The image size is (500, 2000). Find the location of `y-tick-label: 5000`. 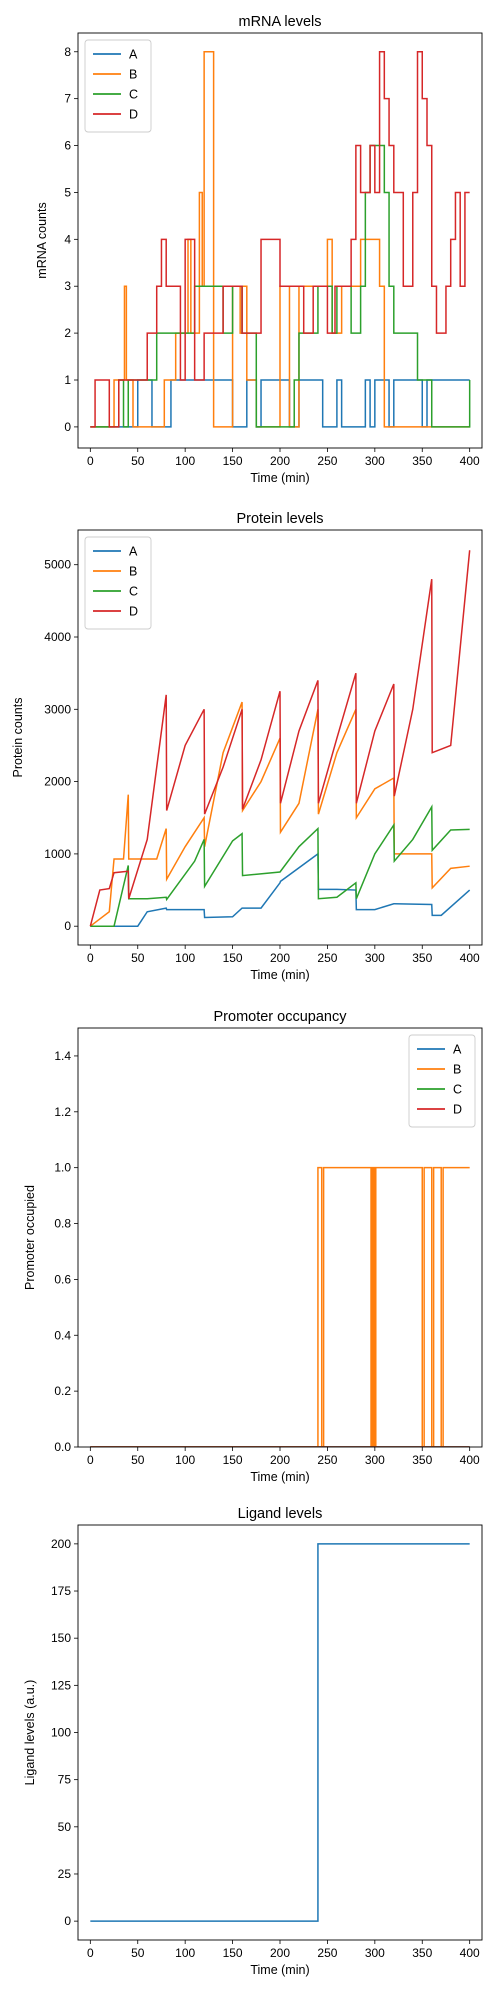

y-tick-label: 5000 is located at coordinates (57, 565).